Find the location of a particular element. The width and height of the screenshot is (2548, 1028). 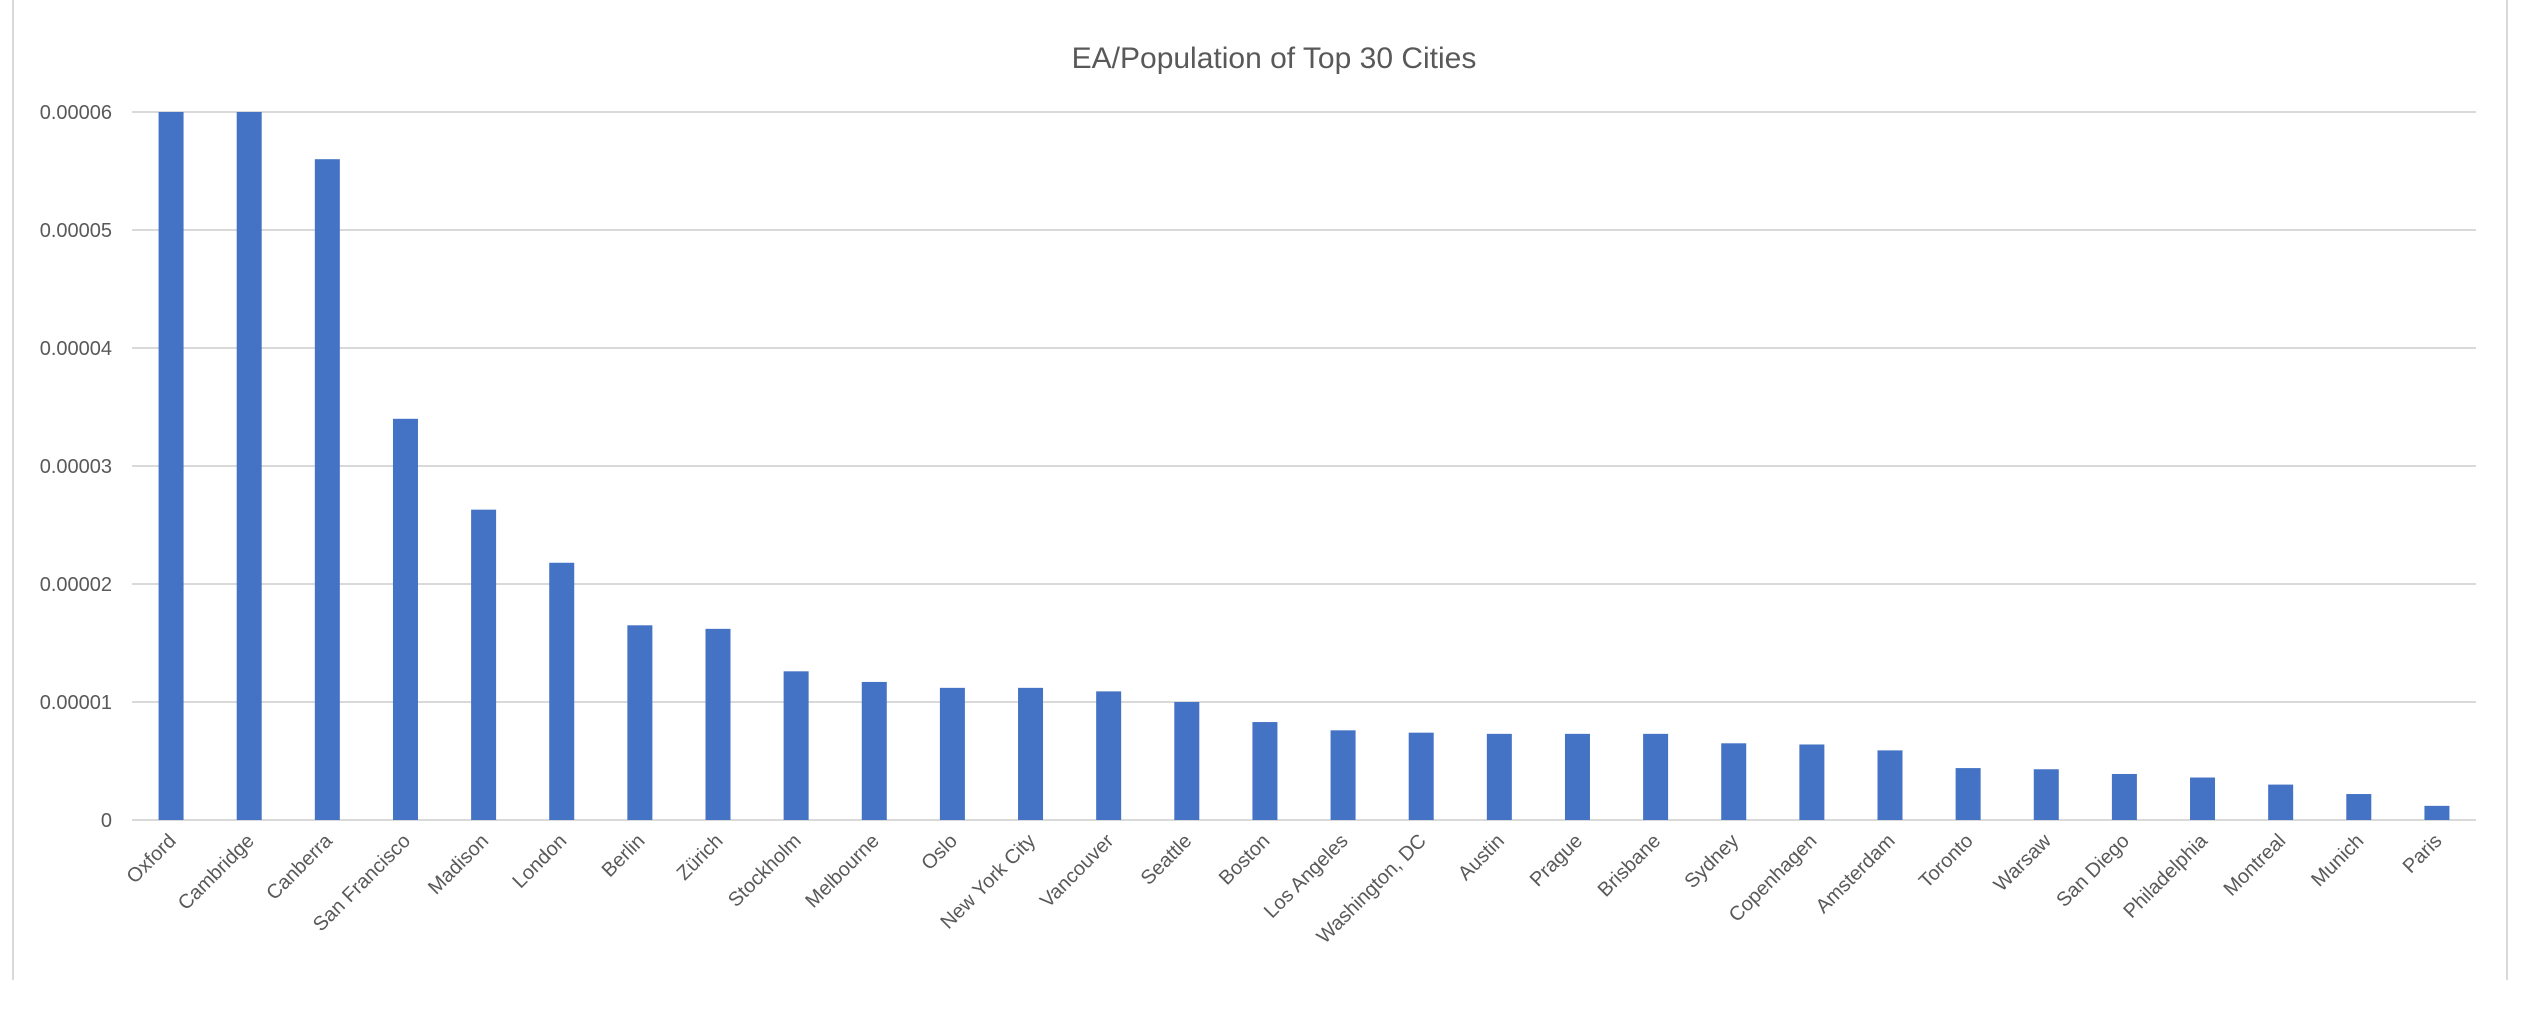

x-tick-label: London is located at coordinates (540, 861).